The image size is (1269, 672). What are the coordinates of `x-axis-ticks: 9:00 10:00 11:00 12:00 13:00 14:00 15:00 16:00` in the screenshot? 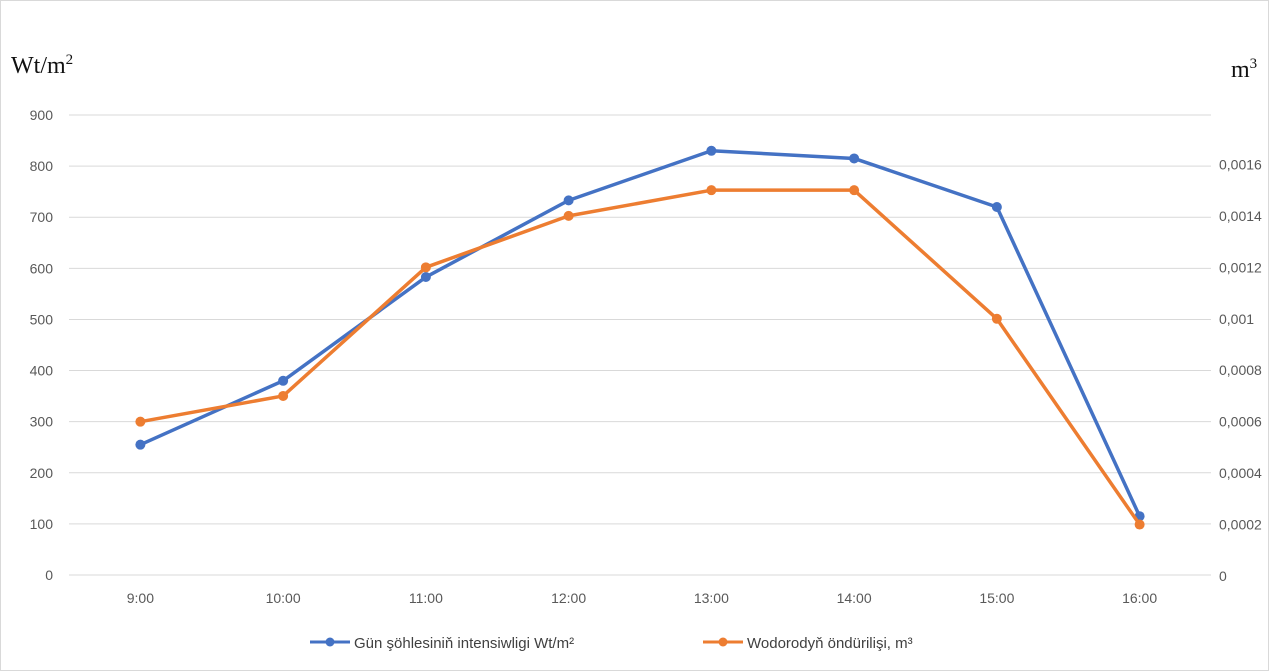 It's located at (642, 598).